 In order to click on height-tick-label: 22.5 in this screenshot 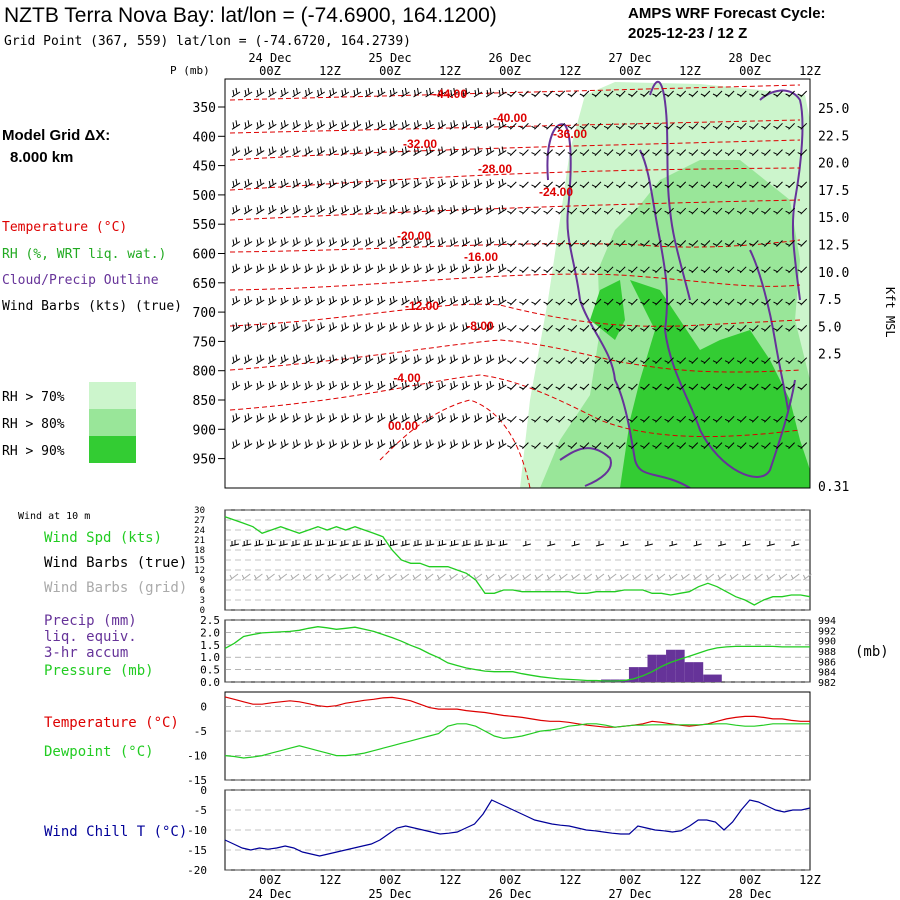, I will do `click(833, 136)`.